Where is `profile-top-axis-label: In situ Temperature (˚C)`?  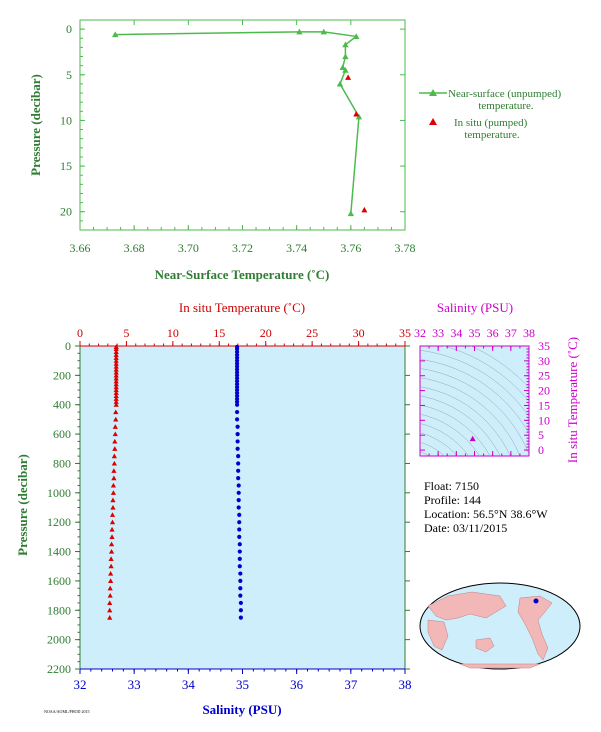 profile-top-axis-label: In situ Temperature (˚C) is located at coordinates (242, 307).